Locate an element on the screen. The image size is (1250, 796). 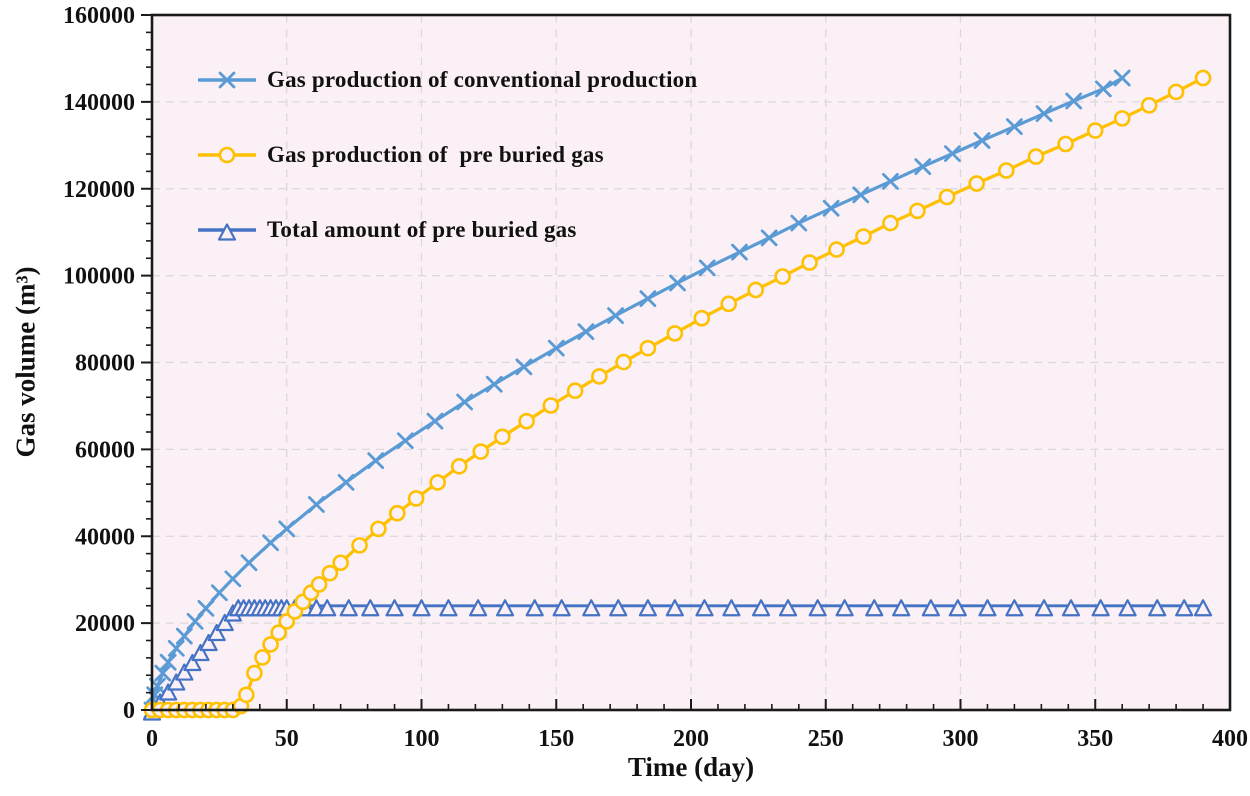
x-tick-labels: 0 50 100 150 200 250 300 350 400 is located at coordinates (697, 739).